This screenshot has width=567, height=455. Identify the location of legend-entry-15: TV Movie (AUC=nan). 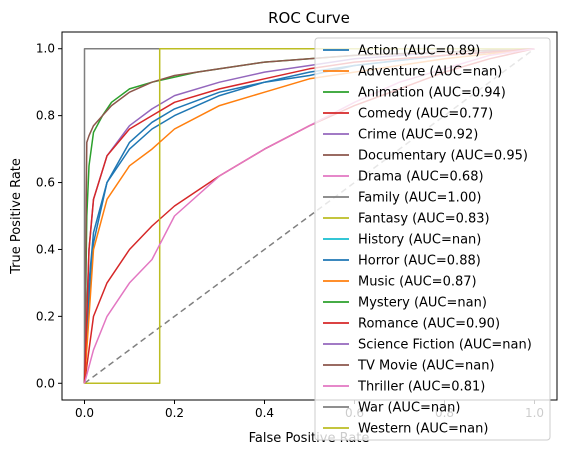
(426, 366).